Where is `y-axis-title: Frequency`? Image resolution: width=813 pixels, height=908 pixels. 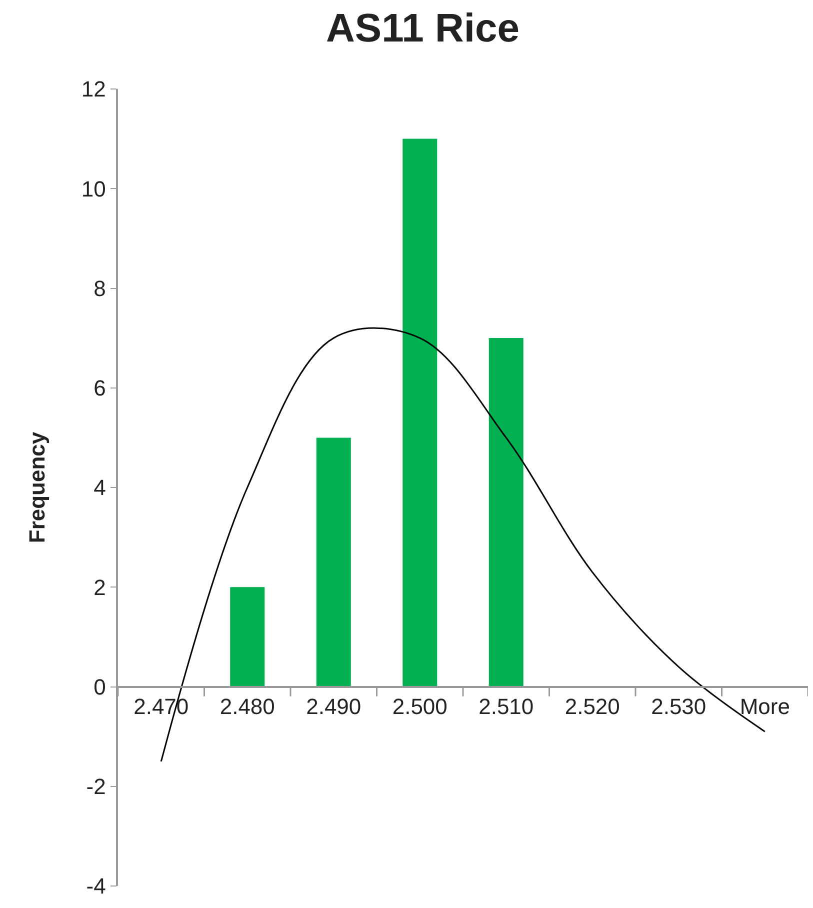
y-axis-title: Frequency is located at coordinates (37, 487).